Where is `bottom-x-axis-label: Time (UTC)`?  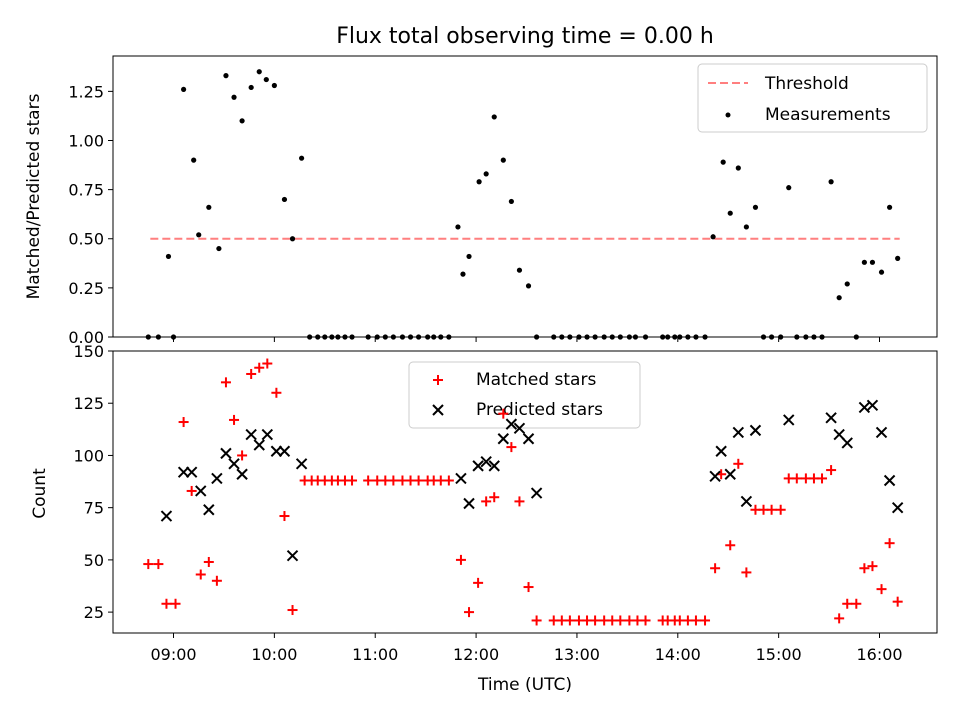 bottom-x-axis-label: Time (UTC) is located at coordinates (524, 685).